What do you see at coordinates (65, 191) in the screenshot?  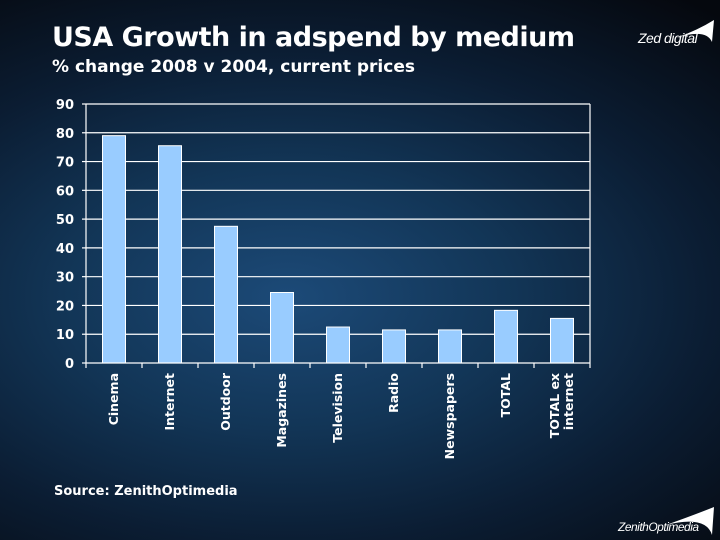 I see `y-tick-label: 60` at bounding box center [65, 191].